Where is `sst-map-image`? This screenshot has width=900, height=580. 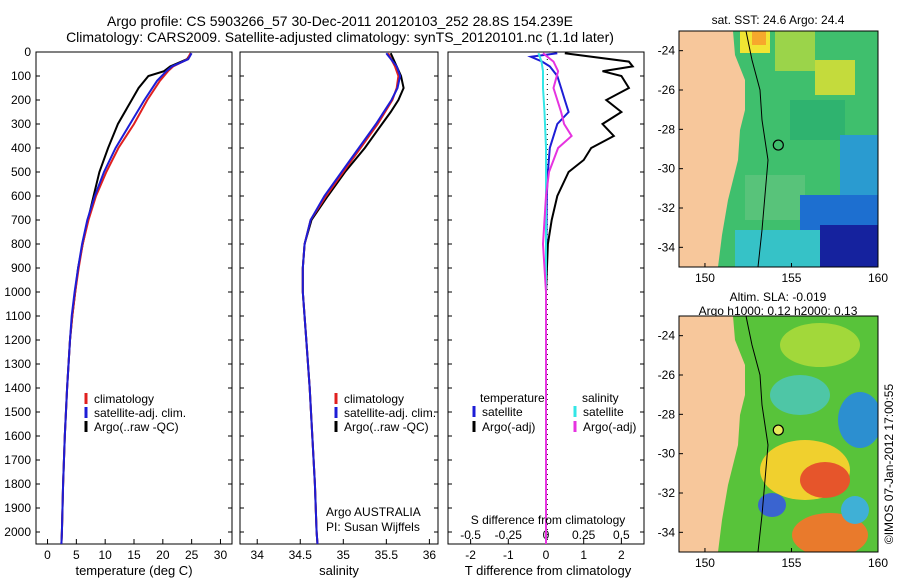 sst-map-image is located at coordinates (778, 149).